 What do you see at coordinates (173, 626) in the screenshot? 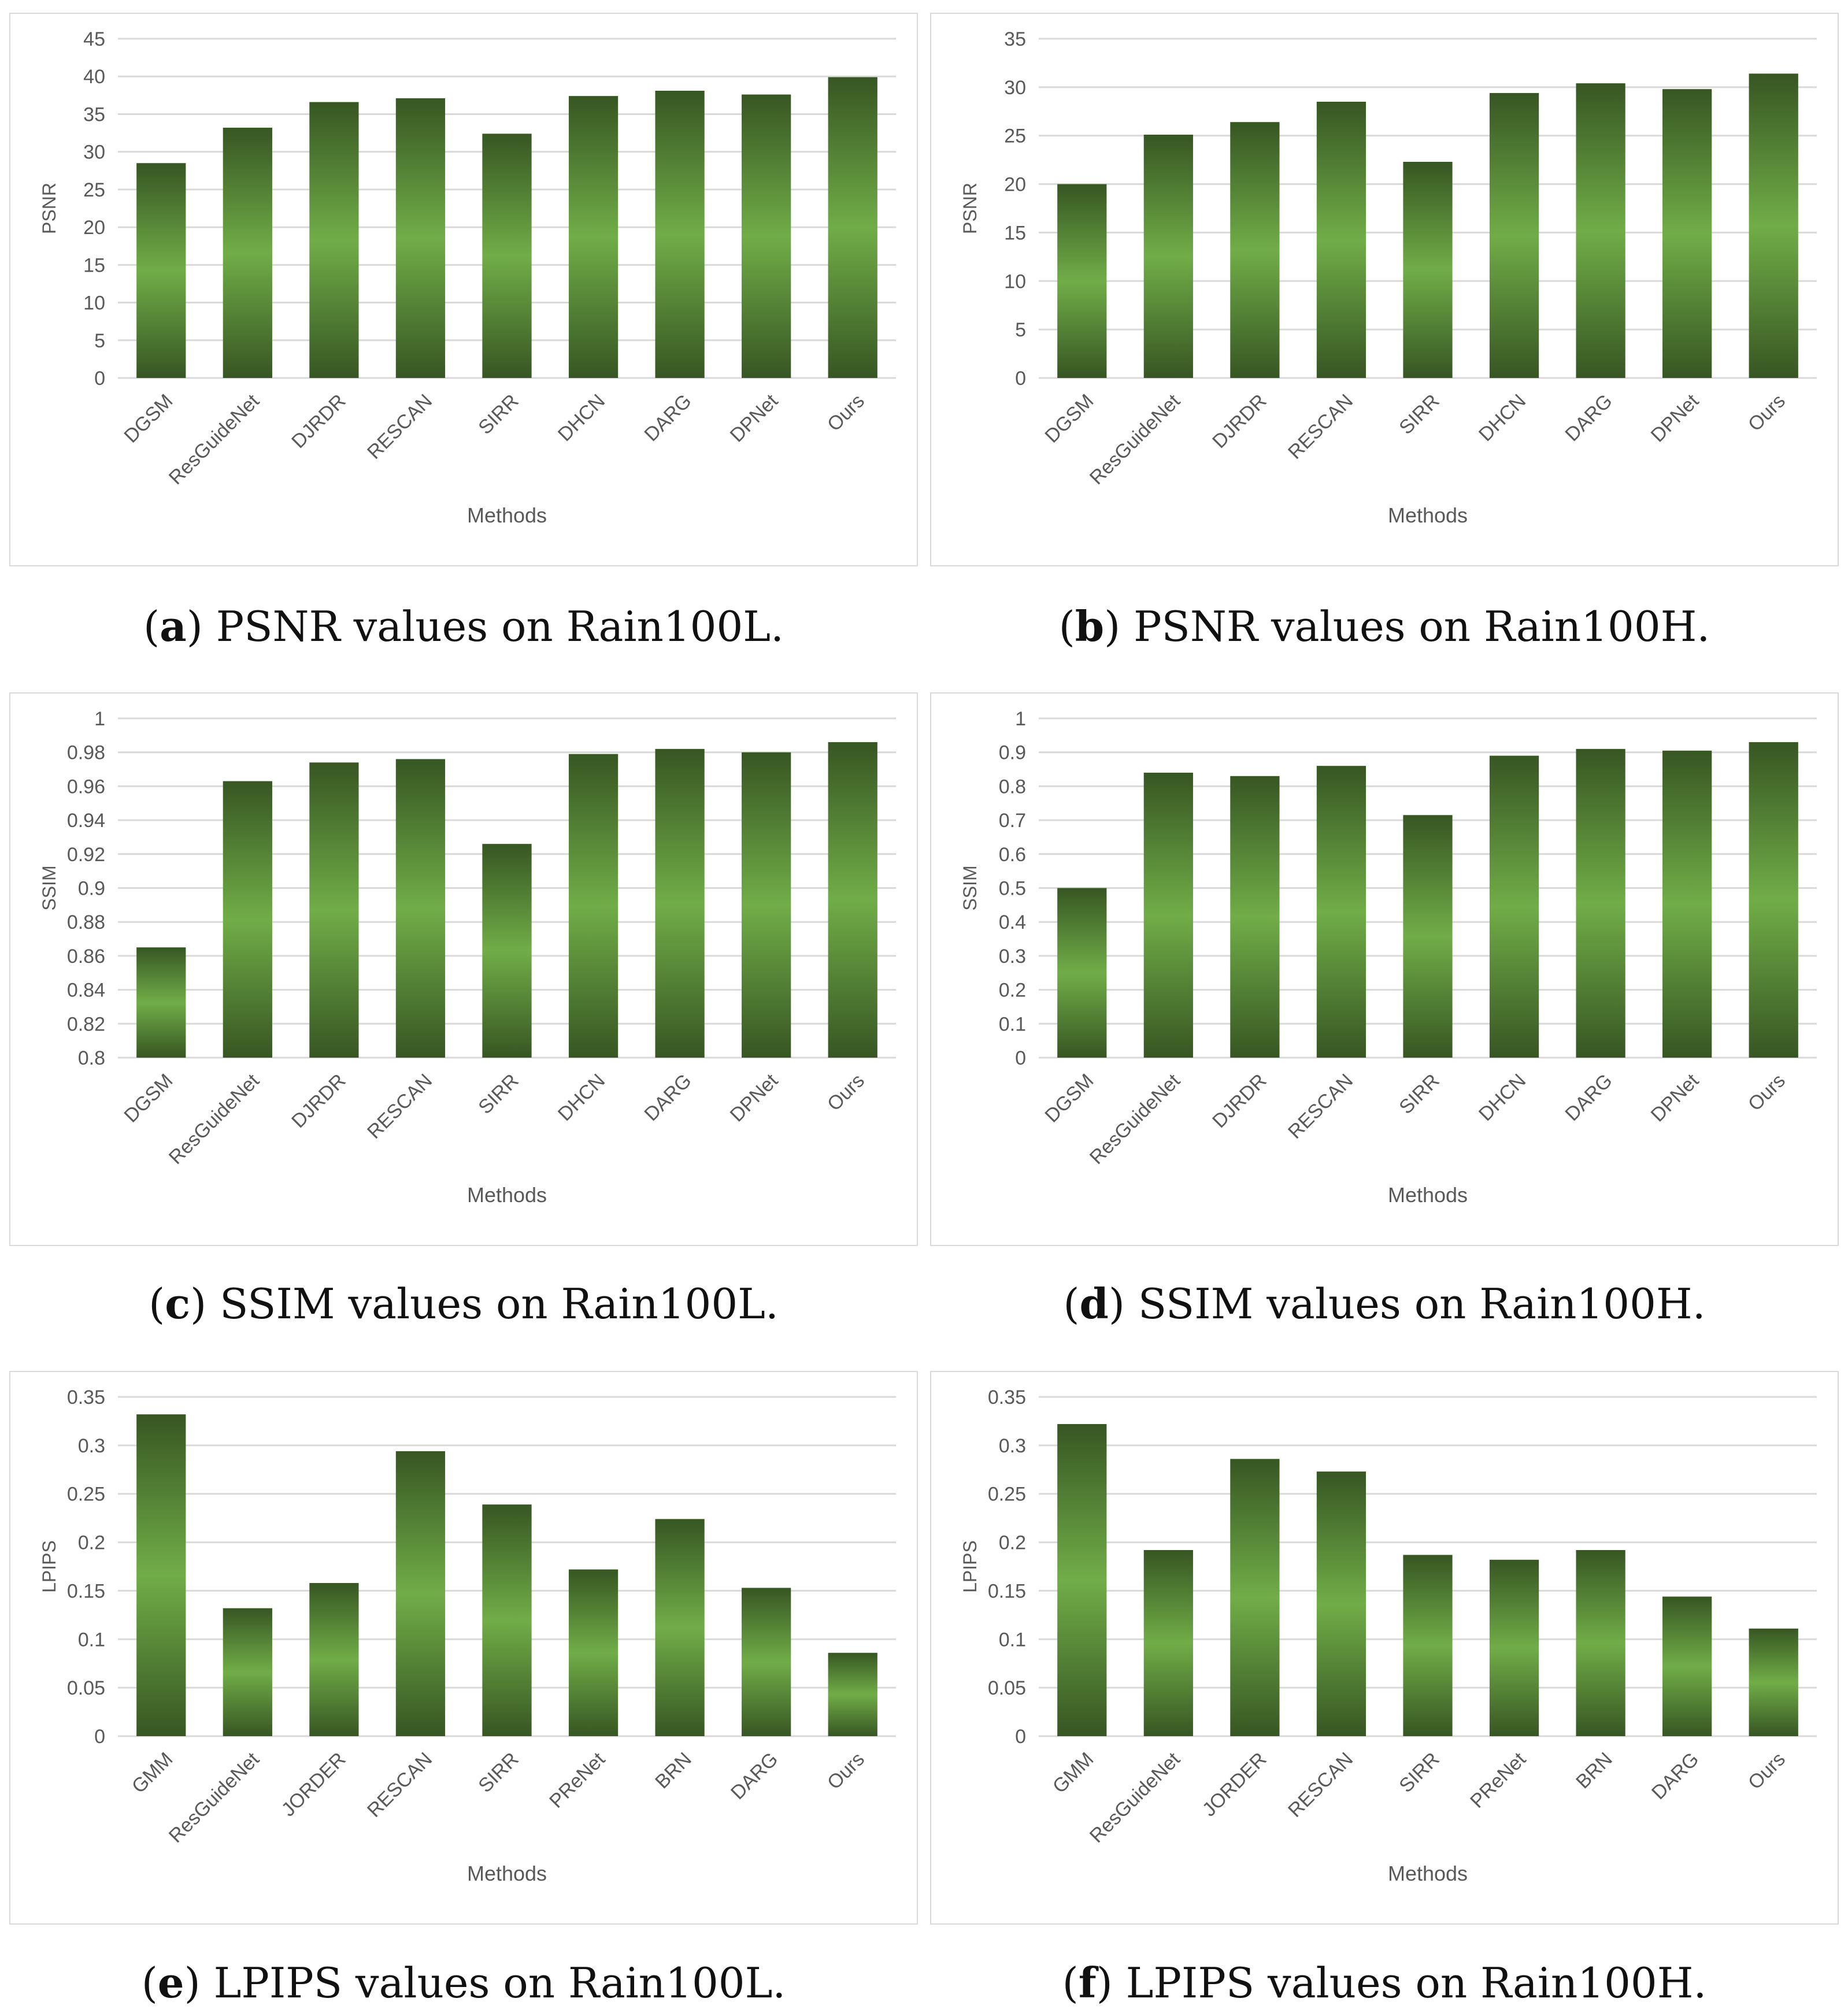
I see `caption-a-letter: a` at bounding box center [173, 626].